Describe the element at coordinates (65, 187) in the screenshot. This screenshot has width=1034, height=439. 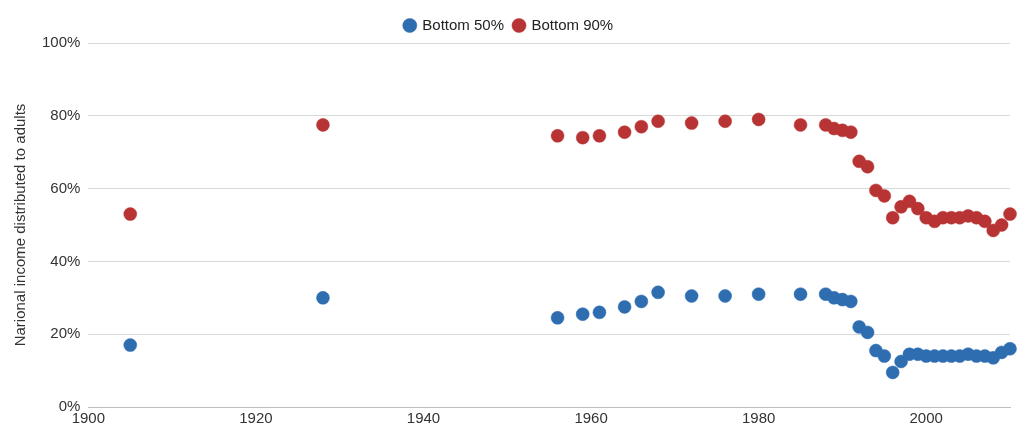
I see `y-tick-label: 60%` at that location.